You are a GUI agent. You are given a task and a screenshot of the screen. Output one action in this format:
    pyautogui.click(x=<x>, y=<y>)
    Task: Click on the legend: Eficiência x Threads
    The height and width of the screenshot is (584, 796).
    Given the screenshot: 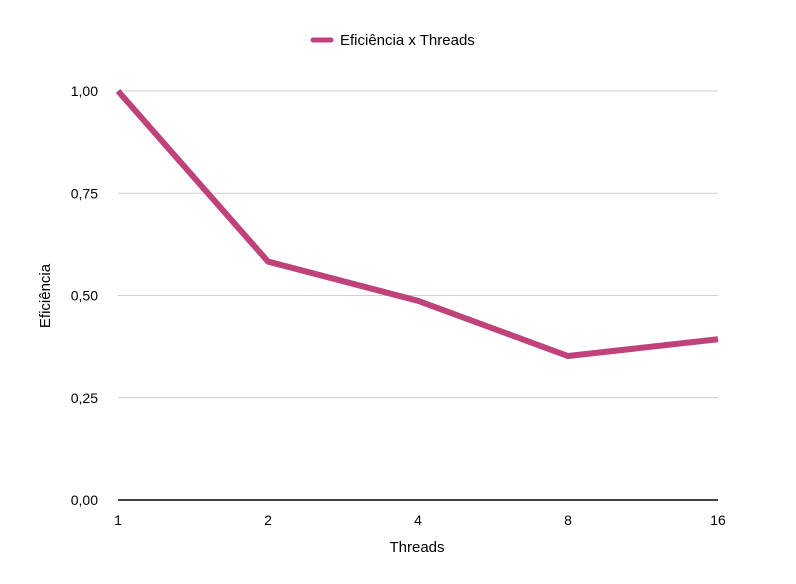 What is the action you would take?
    pyautogui.click(x=392, y=40)
    